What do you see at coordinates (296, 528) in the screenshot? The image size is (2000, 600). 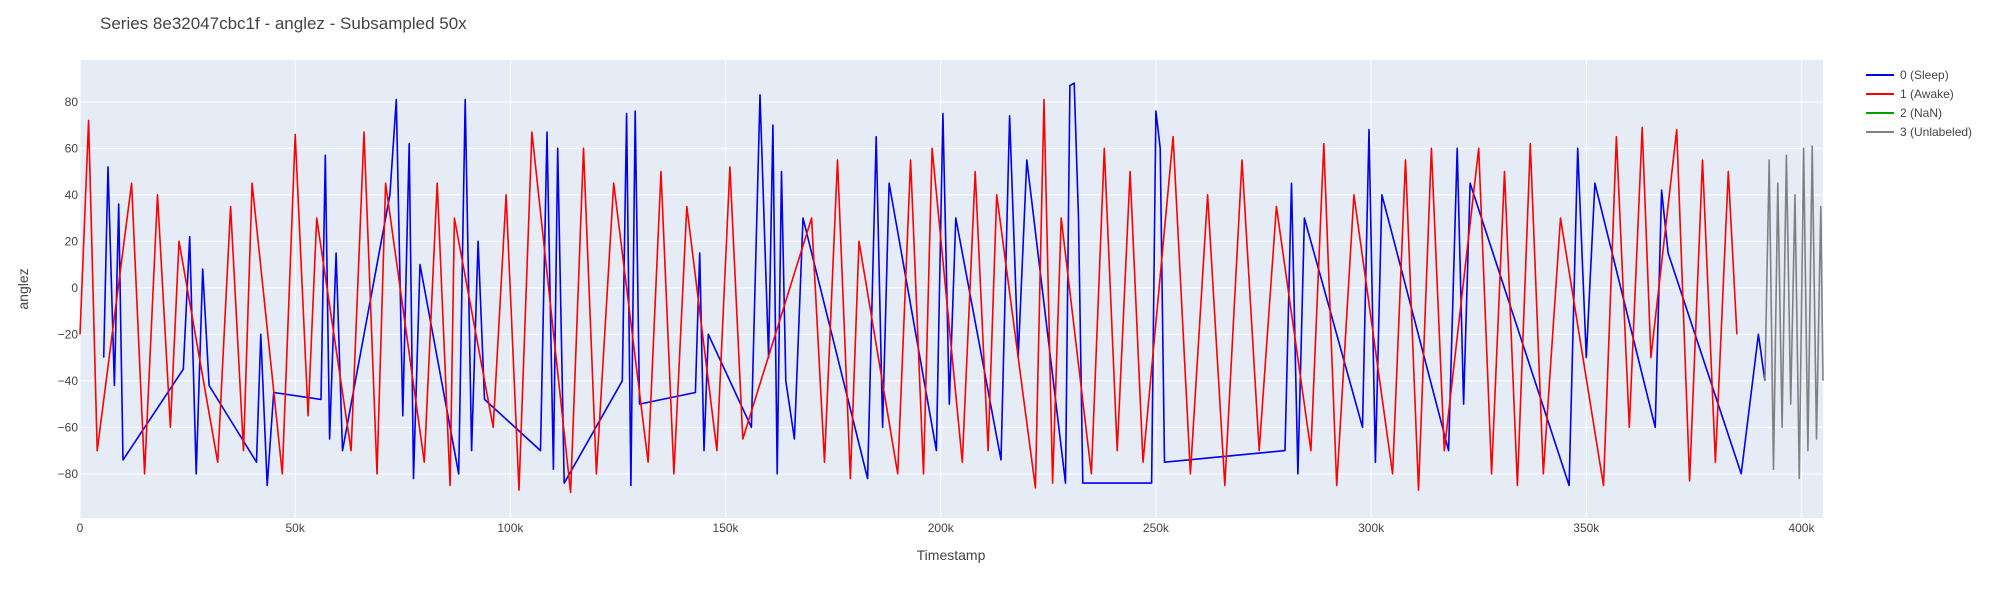 I see `x-tick-label: 50k` at bounding box center [296, 528].